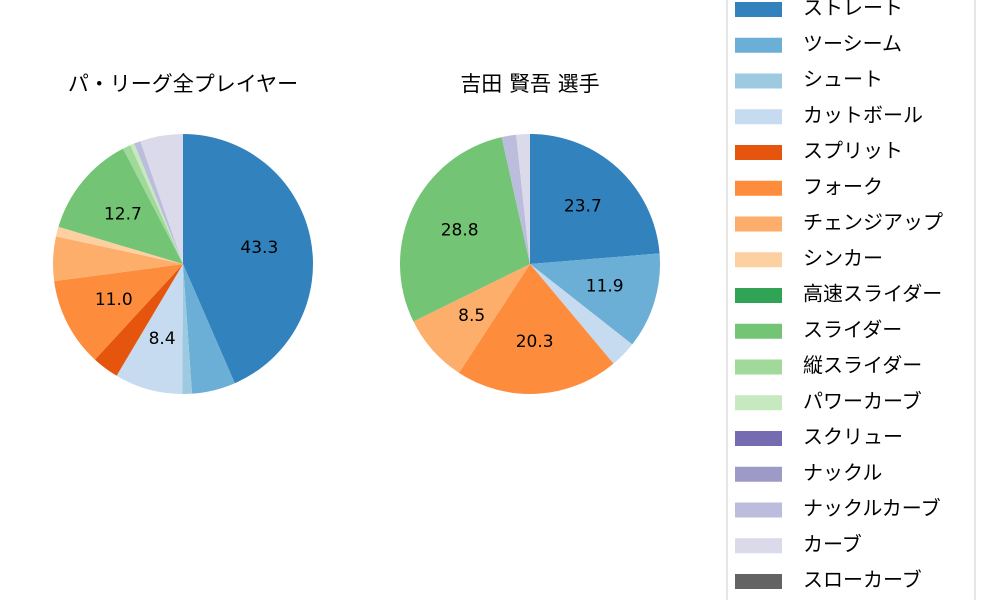 The image size is (1000, 600). Describe the element at coordinates (114, 300) in the screenshot. I see `value-label: 11.0` at that location.